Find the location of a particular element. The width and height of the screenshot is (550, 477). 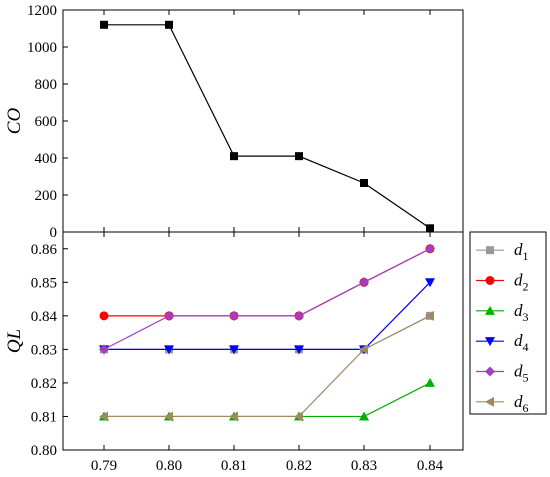

co-y-tick-label: 200 is located at coordinates (46, 196).